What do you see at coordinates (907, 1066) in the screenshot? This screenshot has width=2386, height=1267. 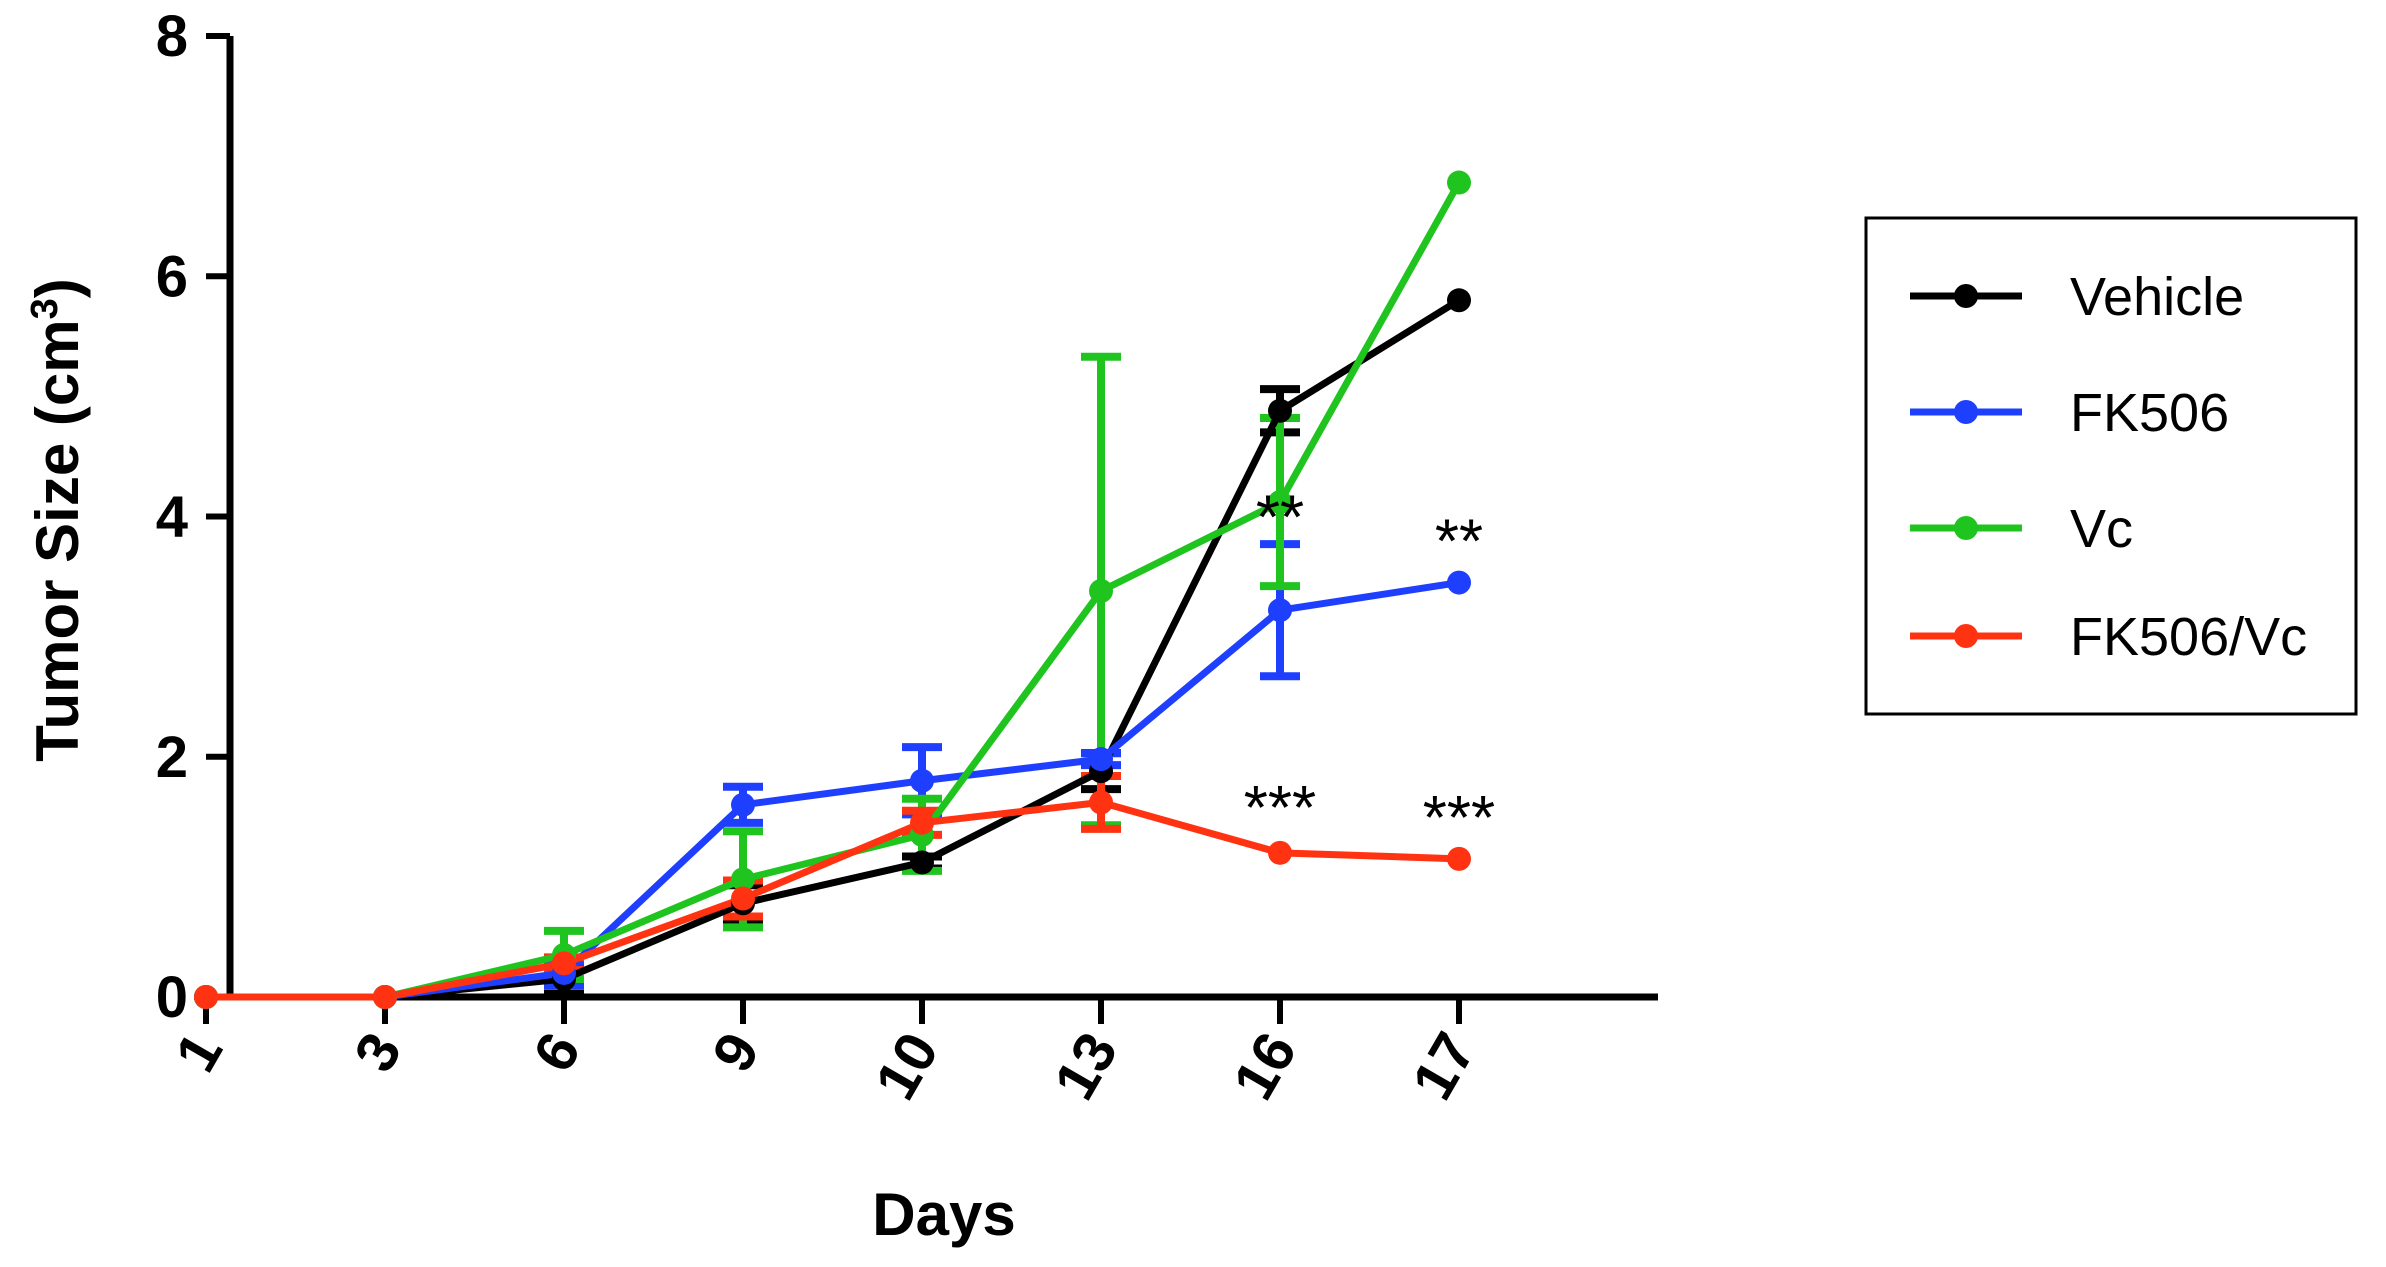 I see `x-tick-label: 10` at bounding box center [907, 1066].